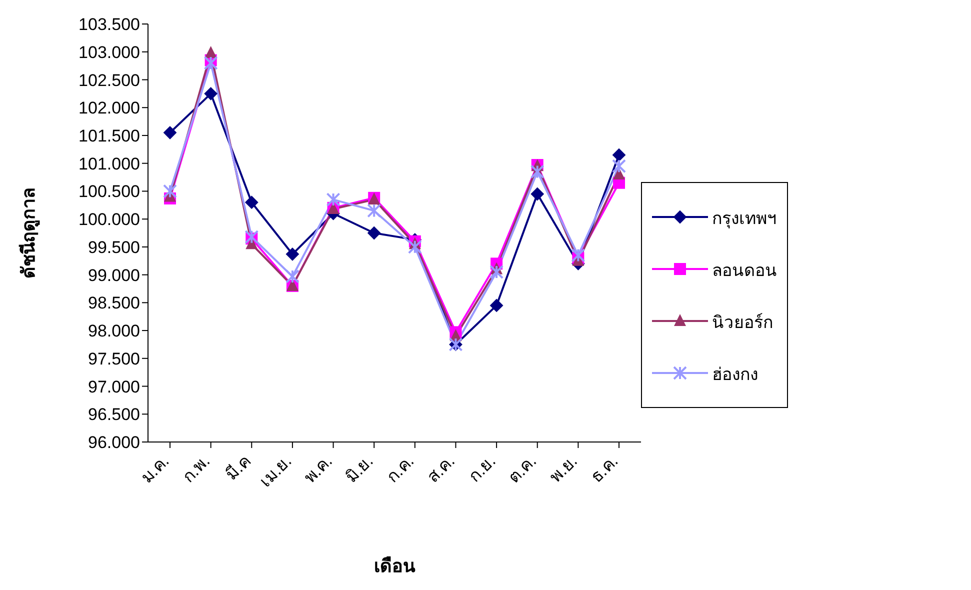  I want to click on y-tick-label: 102.500, so click(109, 80).